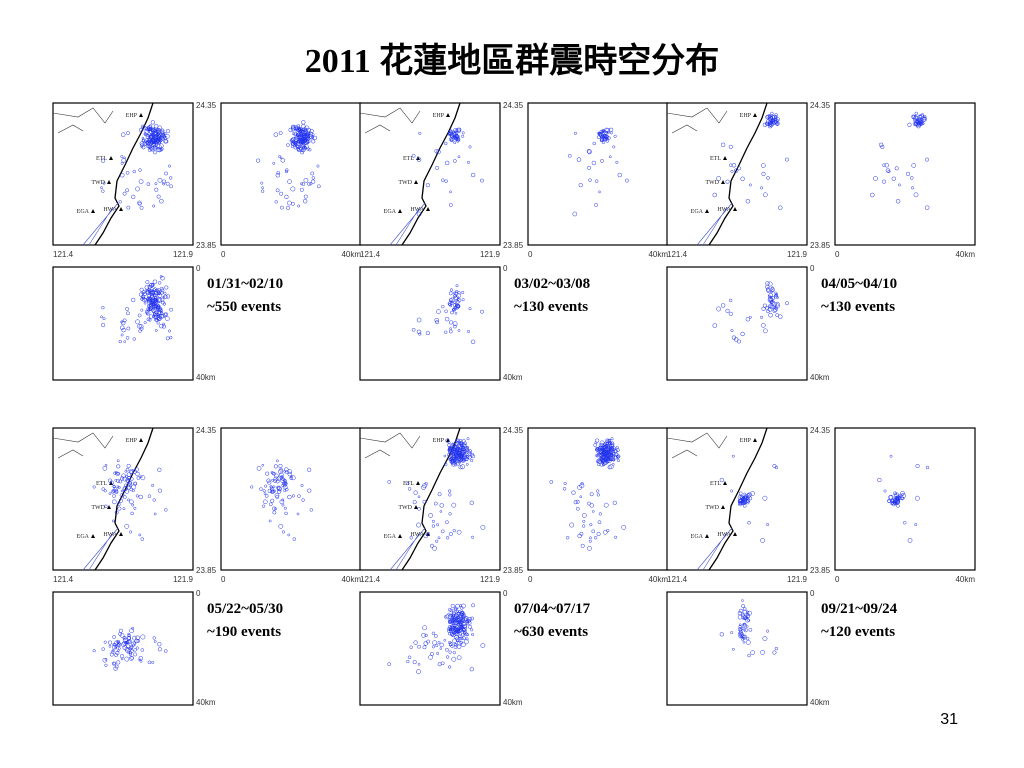 The width and height of the screenshot is (1024, 768). What do you see at coordinates (598, 499) in the screenshot?
I see `map-frame` at bounding box center [598, 499].